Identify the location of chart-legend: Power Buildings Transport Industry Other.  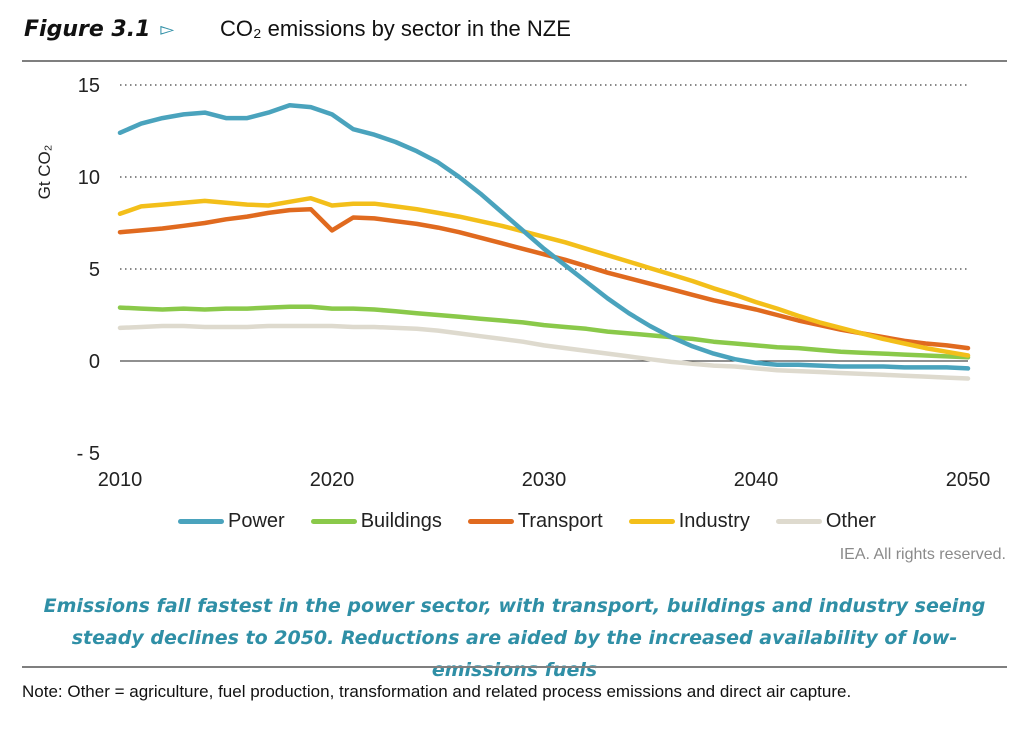
(540, 521).